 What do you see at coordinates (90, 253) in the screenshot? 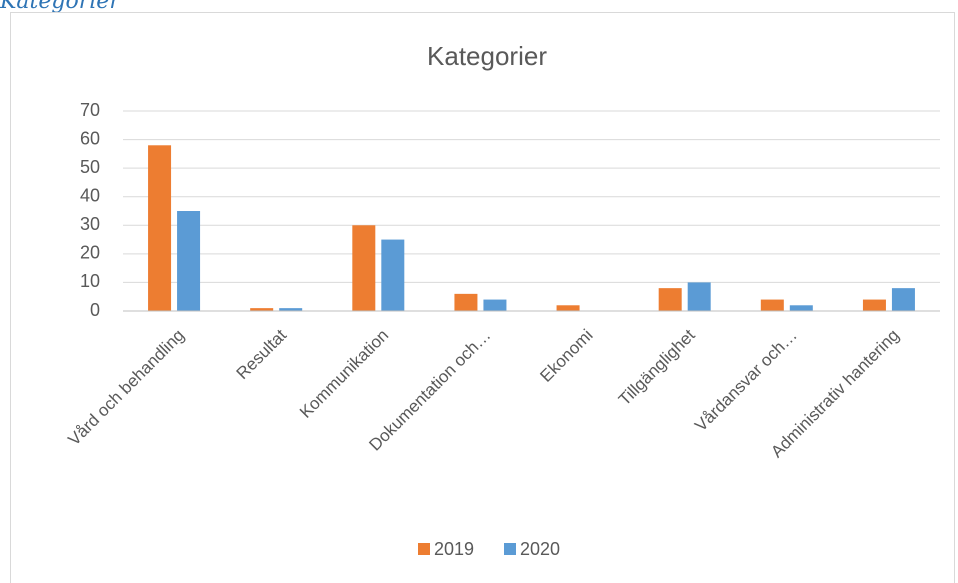
I see `y-tick-label: 20` at bounding box center [90, 253].